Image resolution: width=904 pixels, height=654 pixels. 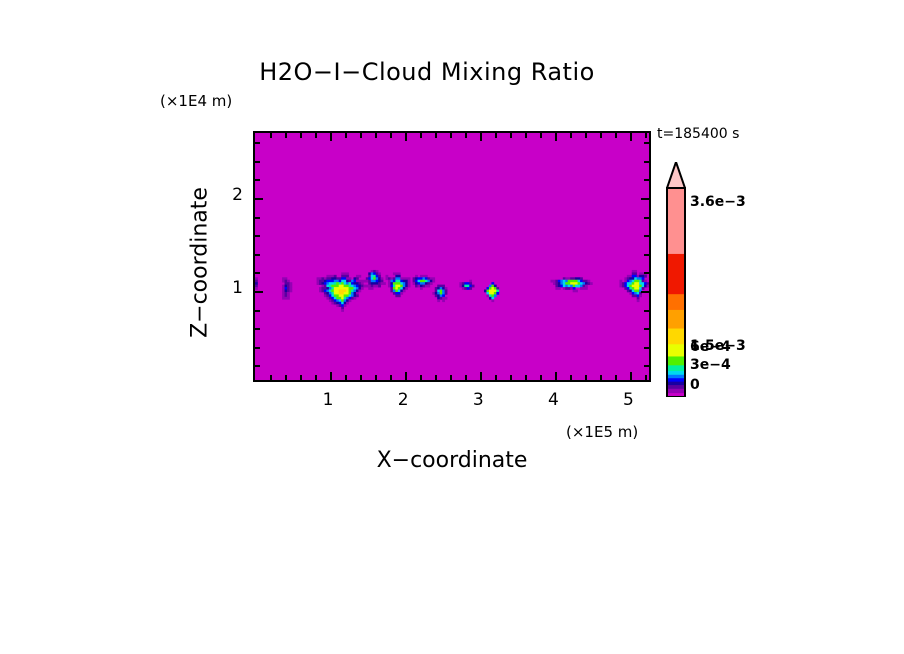 I want to click on x-tick-label: 2, so click(x=403, y=400).